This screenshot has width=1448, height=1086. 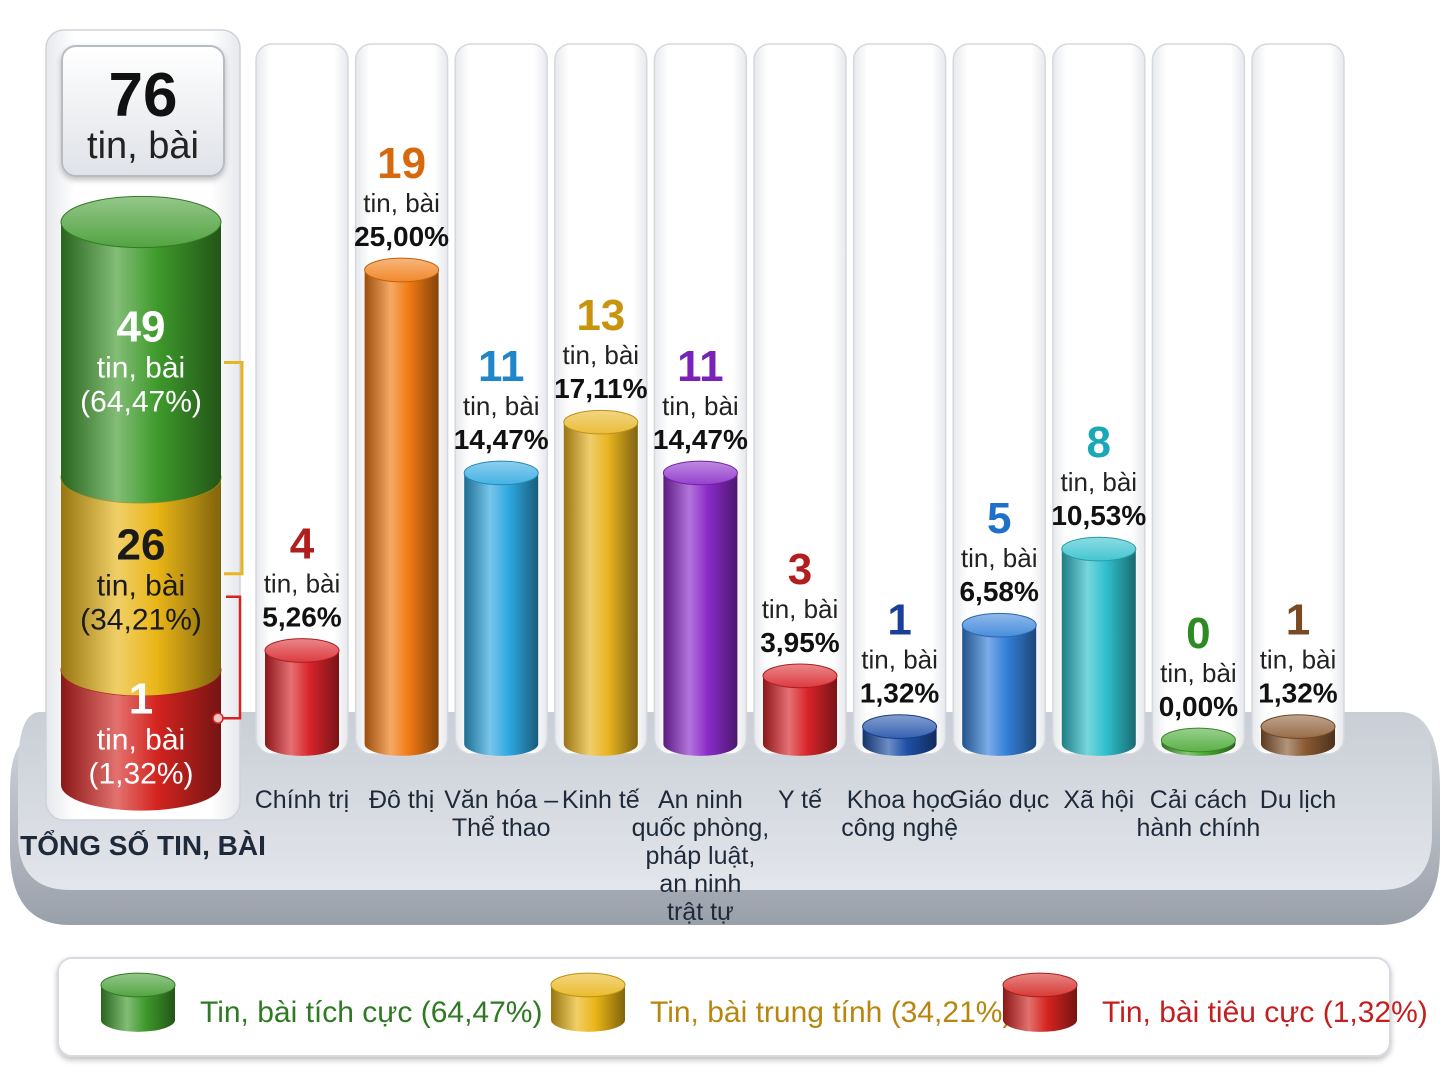 What do you see at coordinates (1099, 549) in the screenshot?
I see `bar-8-top` at bounding box center [1099, 549].